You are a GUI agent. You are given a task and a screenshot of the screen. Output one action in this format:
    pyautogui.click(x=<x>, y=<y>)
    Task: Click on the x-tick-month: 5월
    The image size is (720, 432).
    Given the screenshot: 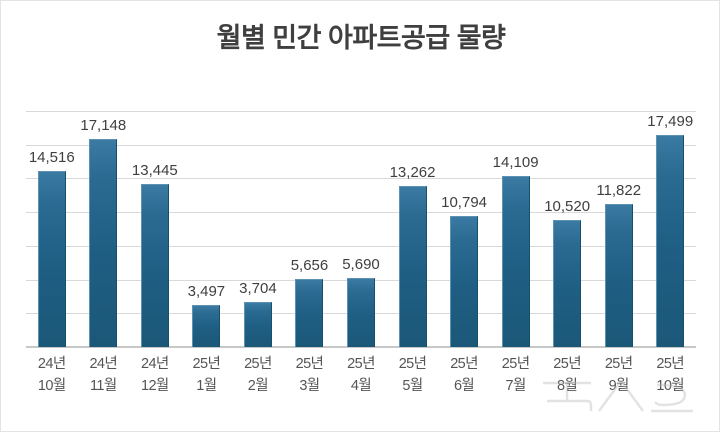 What is the action you would take?
    pyautogui.click(x=412, y=386)
    